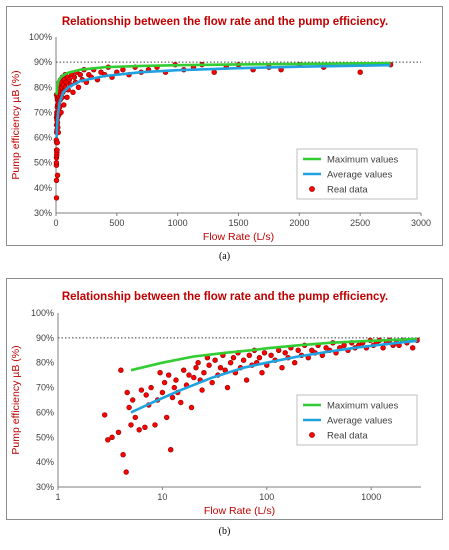  What do you see at coordinates (360, 421) in the screenshot?
I see `legend-label: Average values` at bounding box center [360, 421].